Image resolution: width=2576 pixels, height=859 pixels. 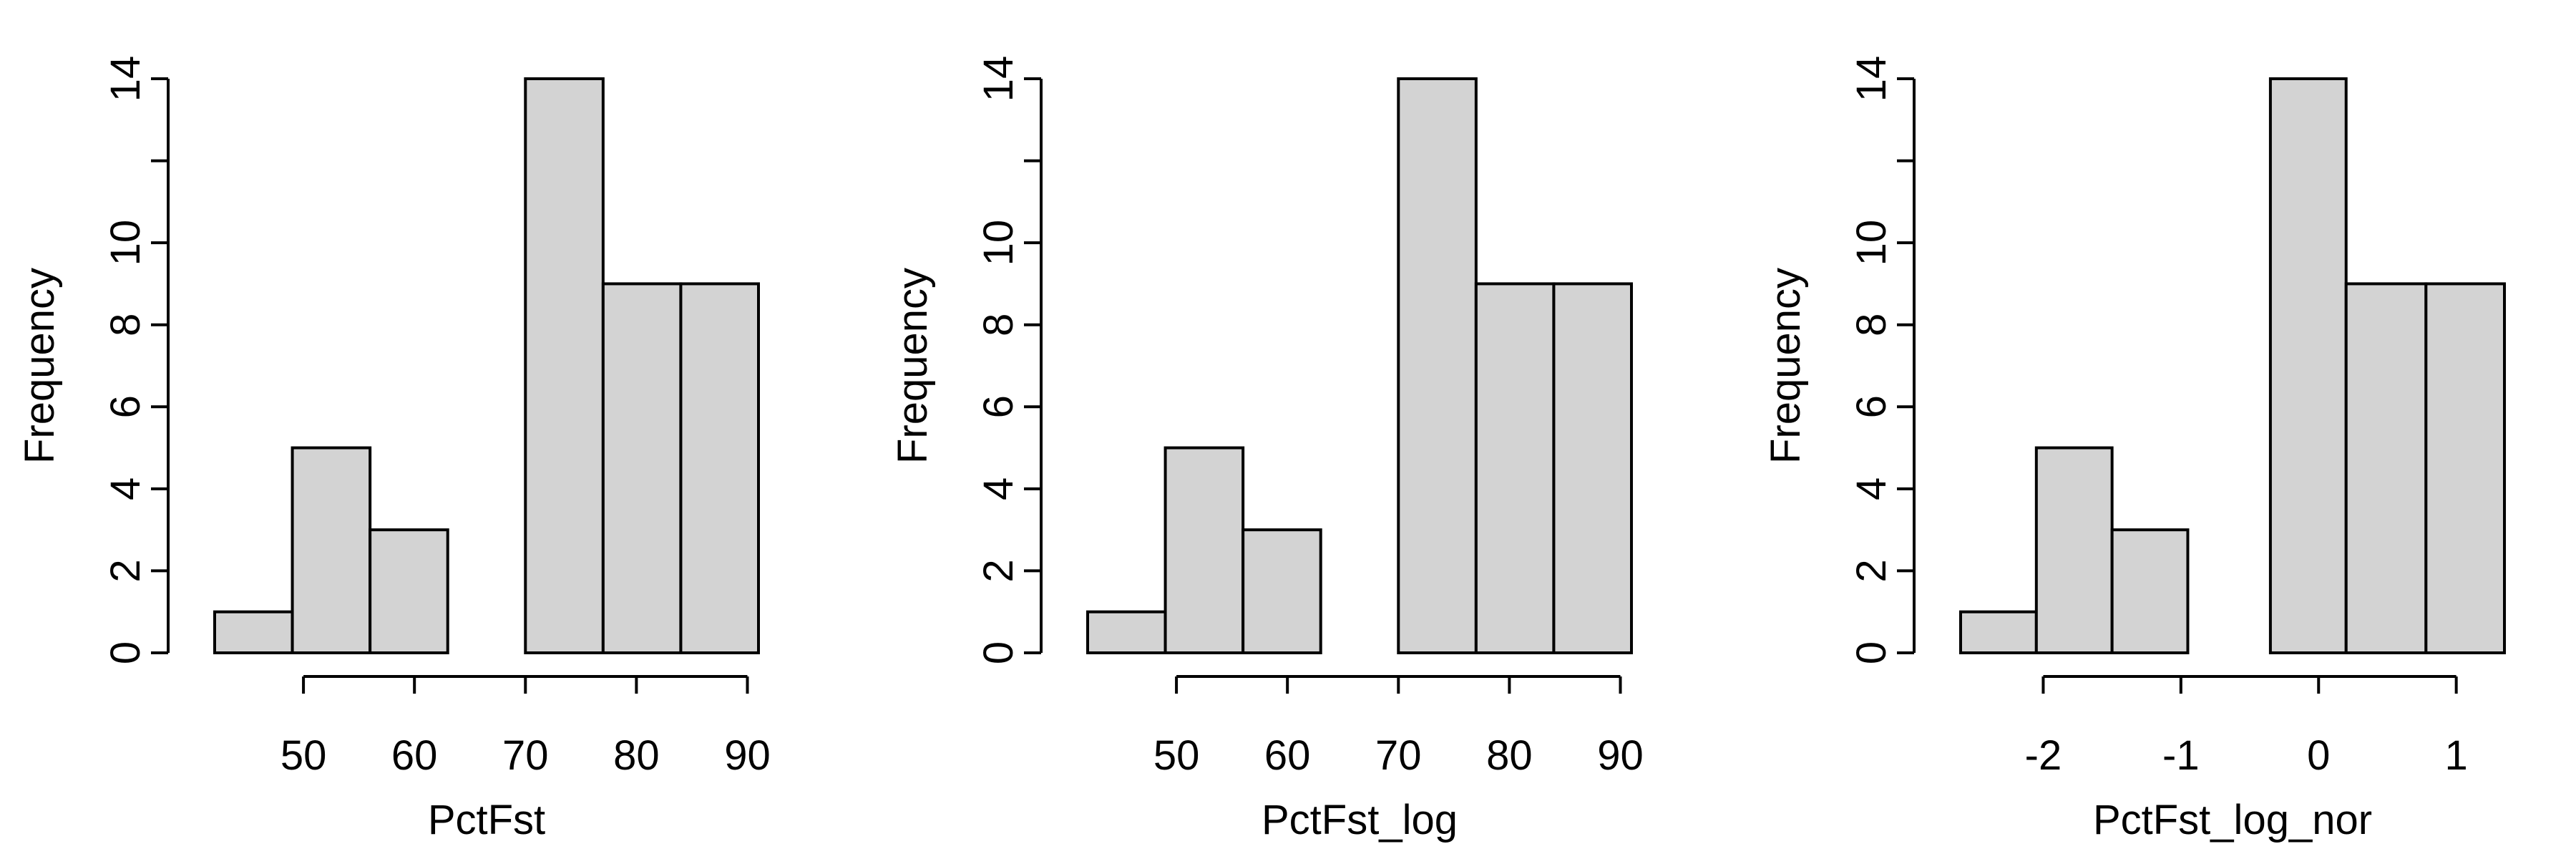 What do you see at coordinates (1360, 820) in the screenshot?
I see `x-axis-label: PctFst_log` at bounding box center [1360, 820].